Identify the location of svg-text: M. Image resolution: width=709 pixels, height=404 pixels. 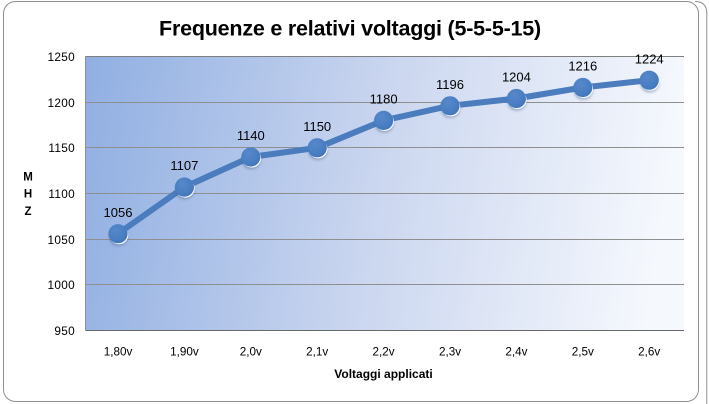
(28, 178).